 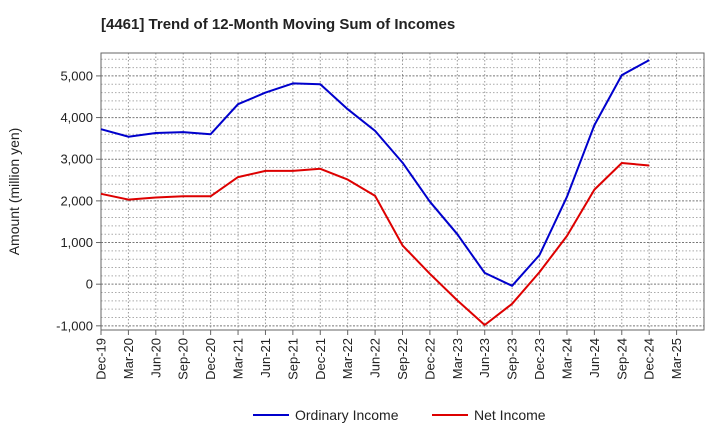 I want to click on x-tick-label: Sep-20, so click(x=183, y=359).